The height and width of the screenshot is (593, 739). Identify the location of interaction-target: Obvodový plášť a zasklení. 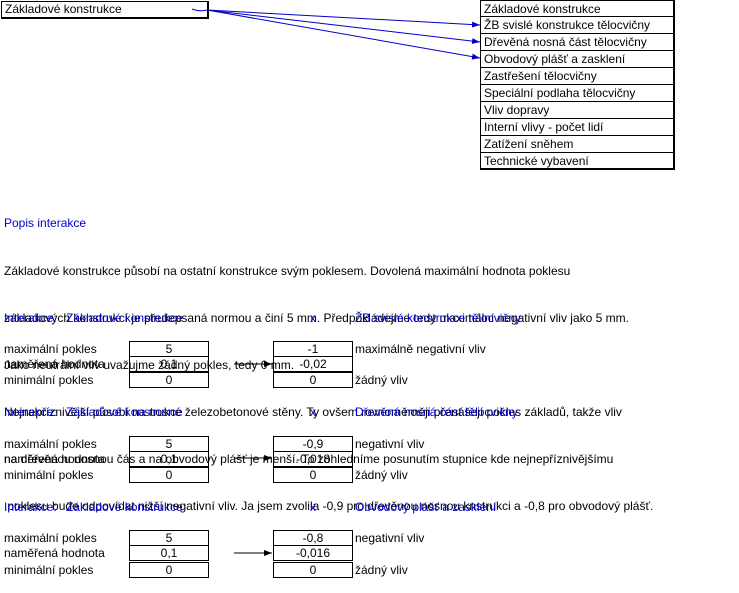
(426, 507).